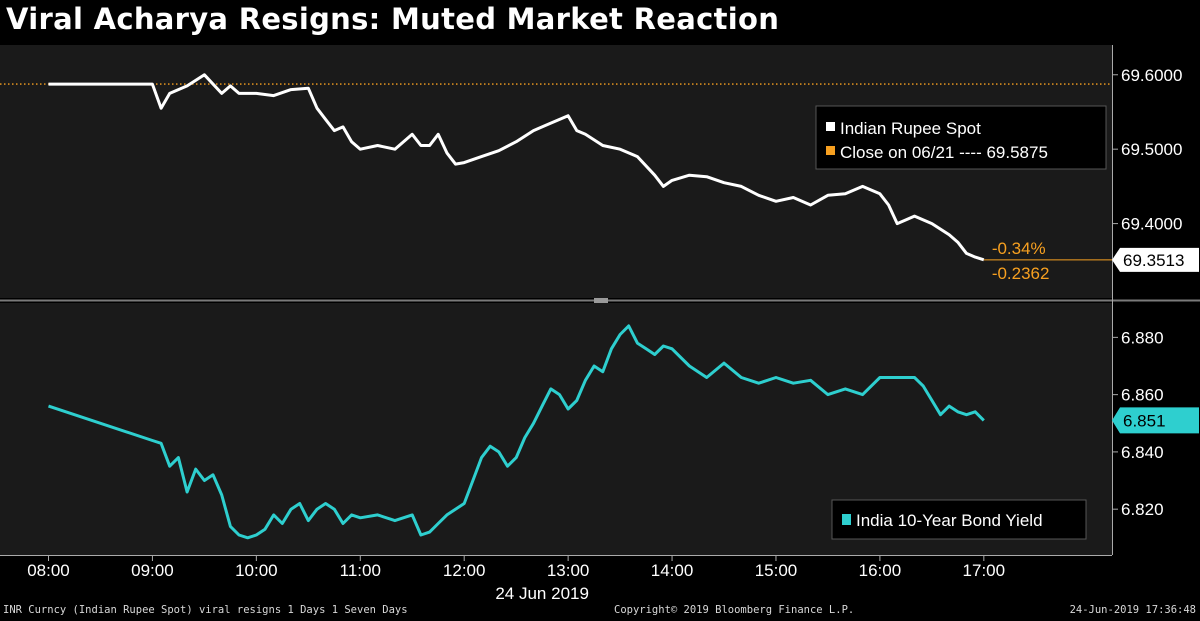  I want to click on bottom-ytick-label: 6.860, so click(1142, 395).